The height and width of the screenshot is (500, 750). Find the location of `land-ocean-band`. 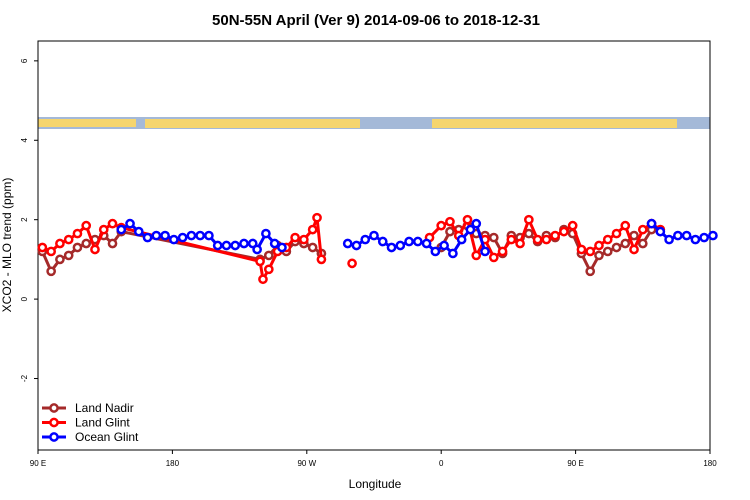

land-ocean-band is located at coordinates (374, 123).